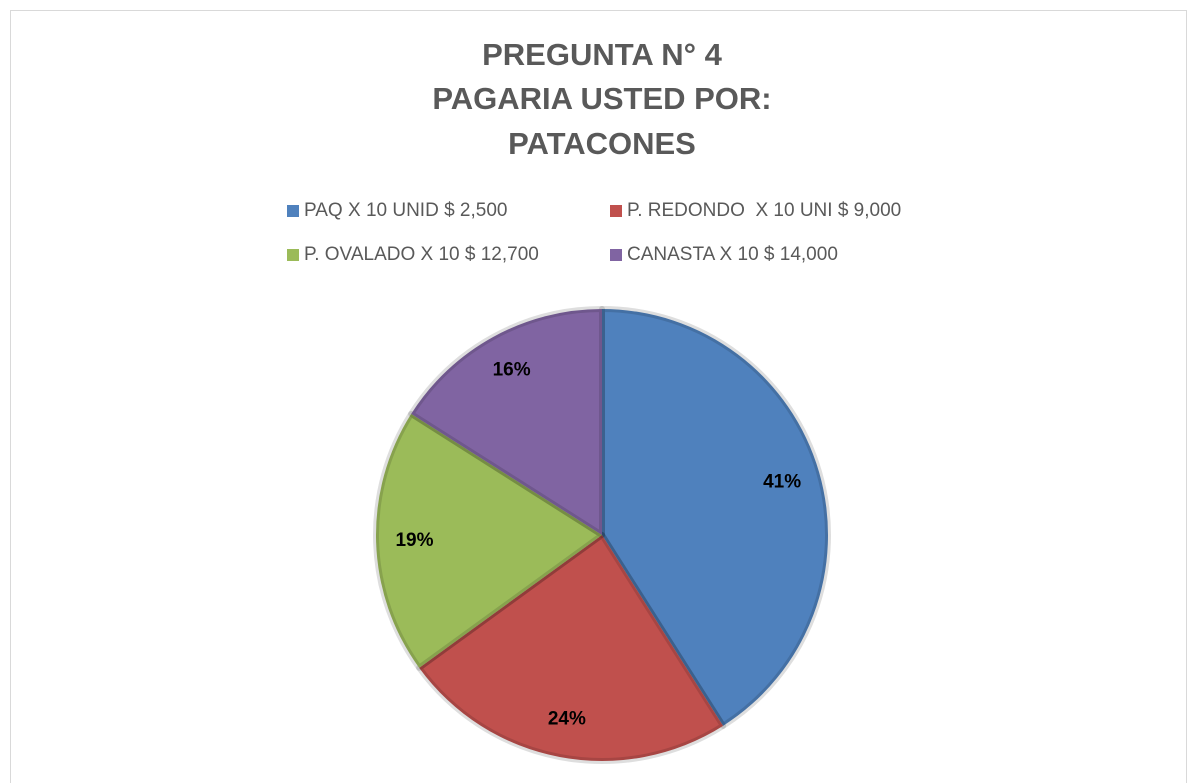 Image resolution: width=1188 pixels, height=783 pixels. Describe the element at coordinates (732, 254) in the screenshot. I see `legend-label: CANASTA X 10 $ 14,000` at that location.